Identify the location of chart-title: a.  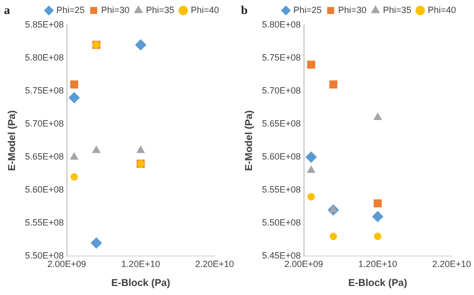
(7, 10).